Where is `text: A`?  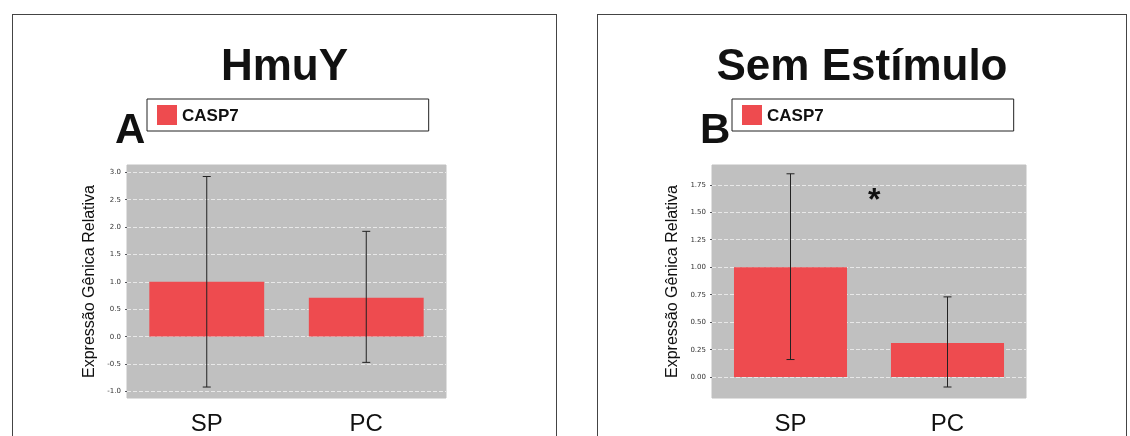 text: A is located at coordinates (130, 128).